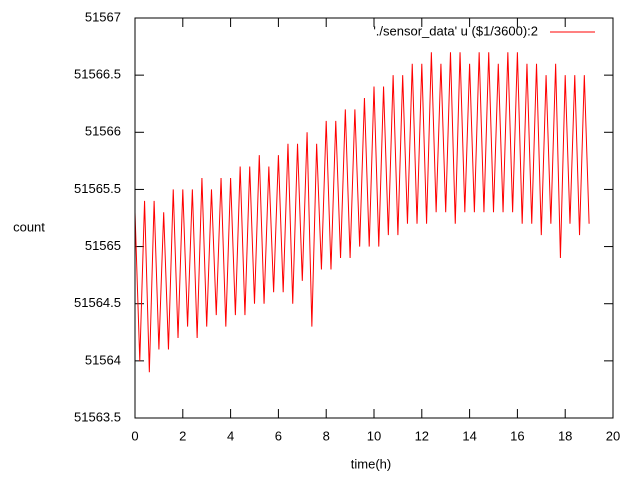  I want to click on x-tick-label: 18, so click(565, 435).